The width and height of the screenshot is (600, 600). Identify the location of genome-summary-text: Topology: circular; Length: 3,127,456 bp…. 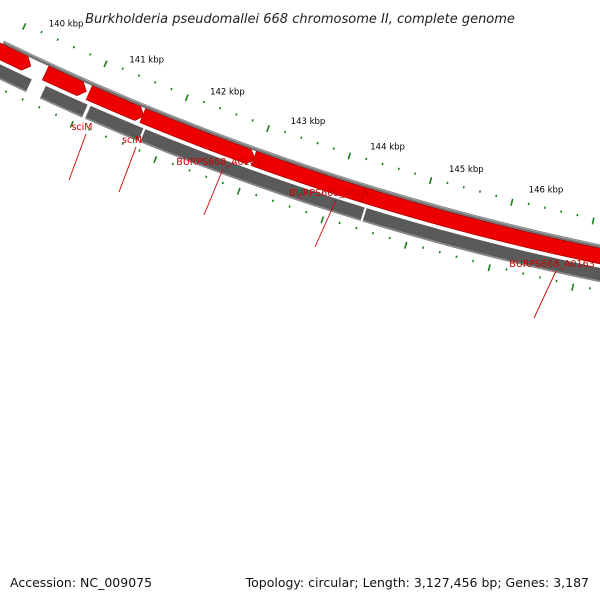
(417, 582).